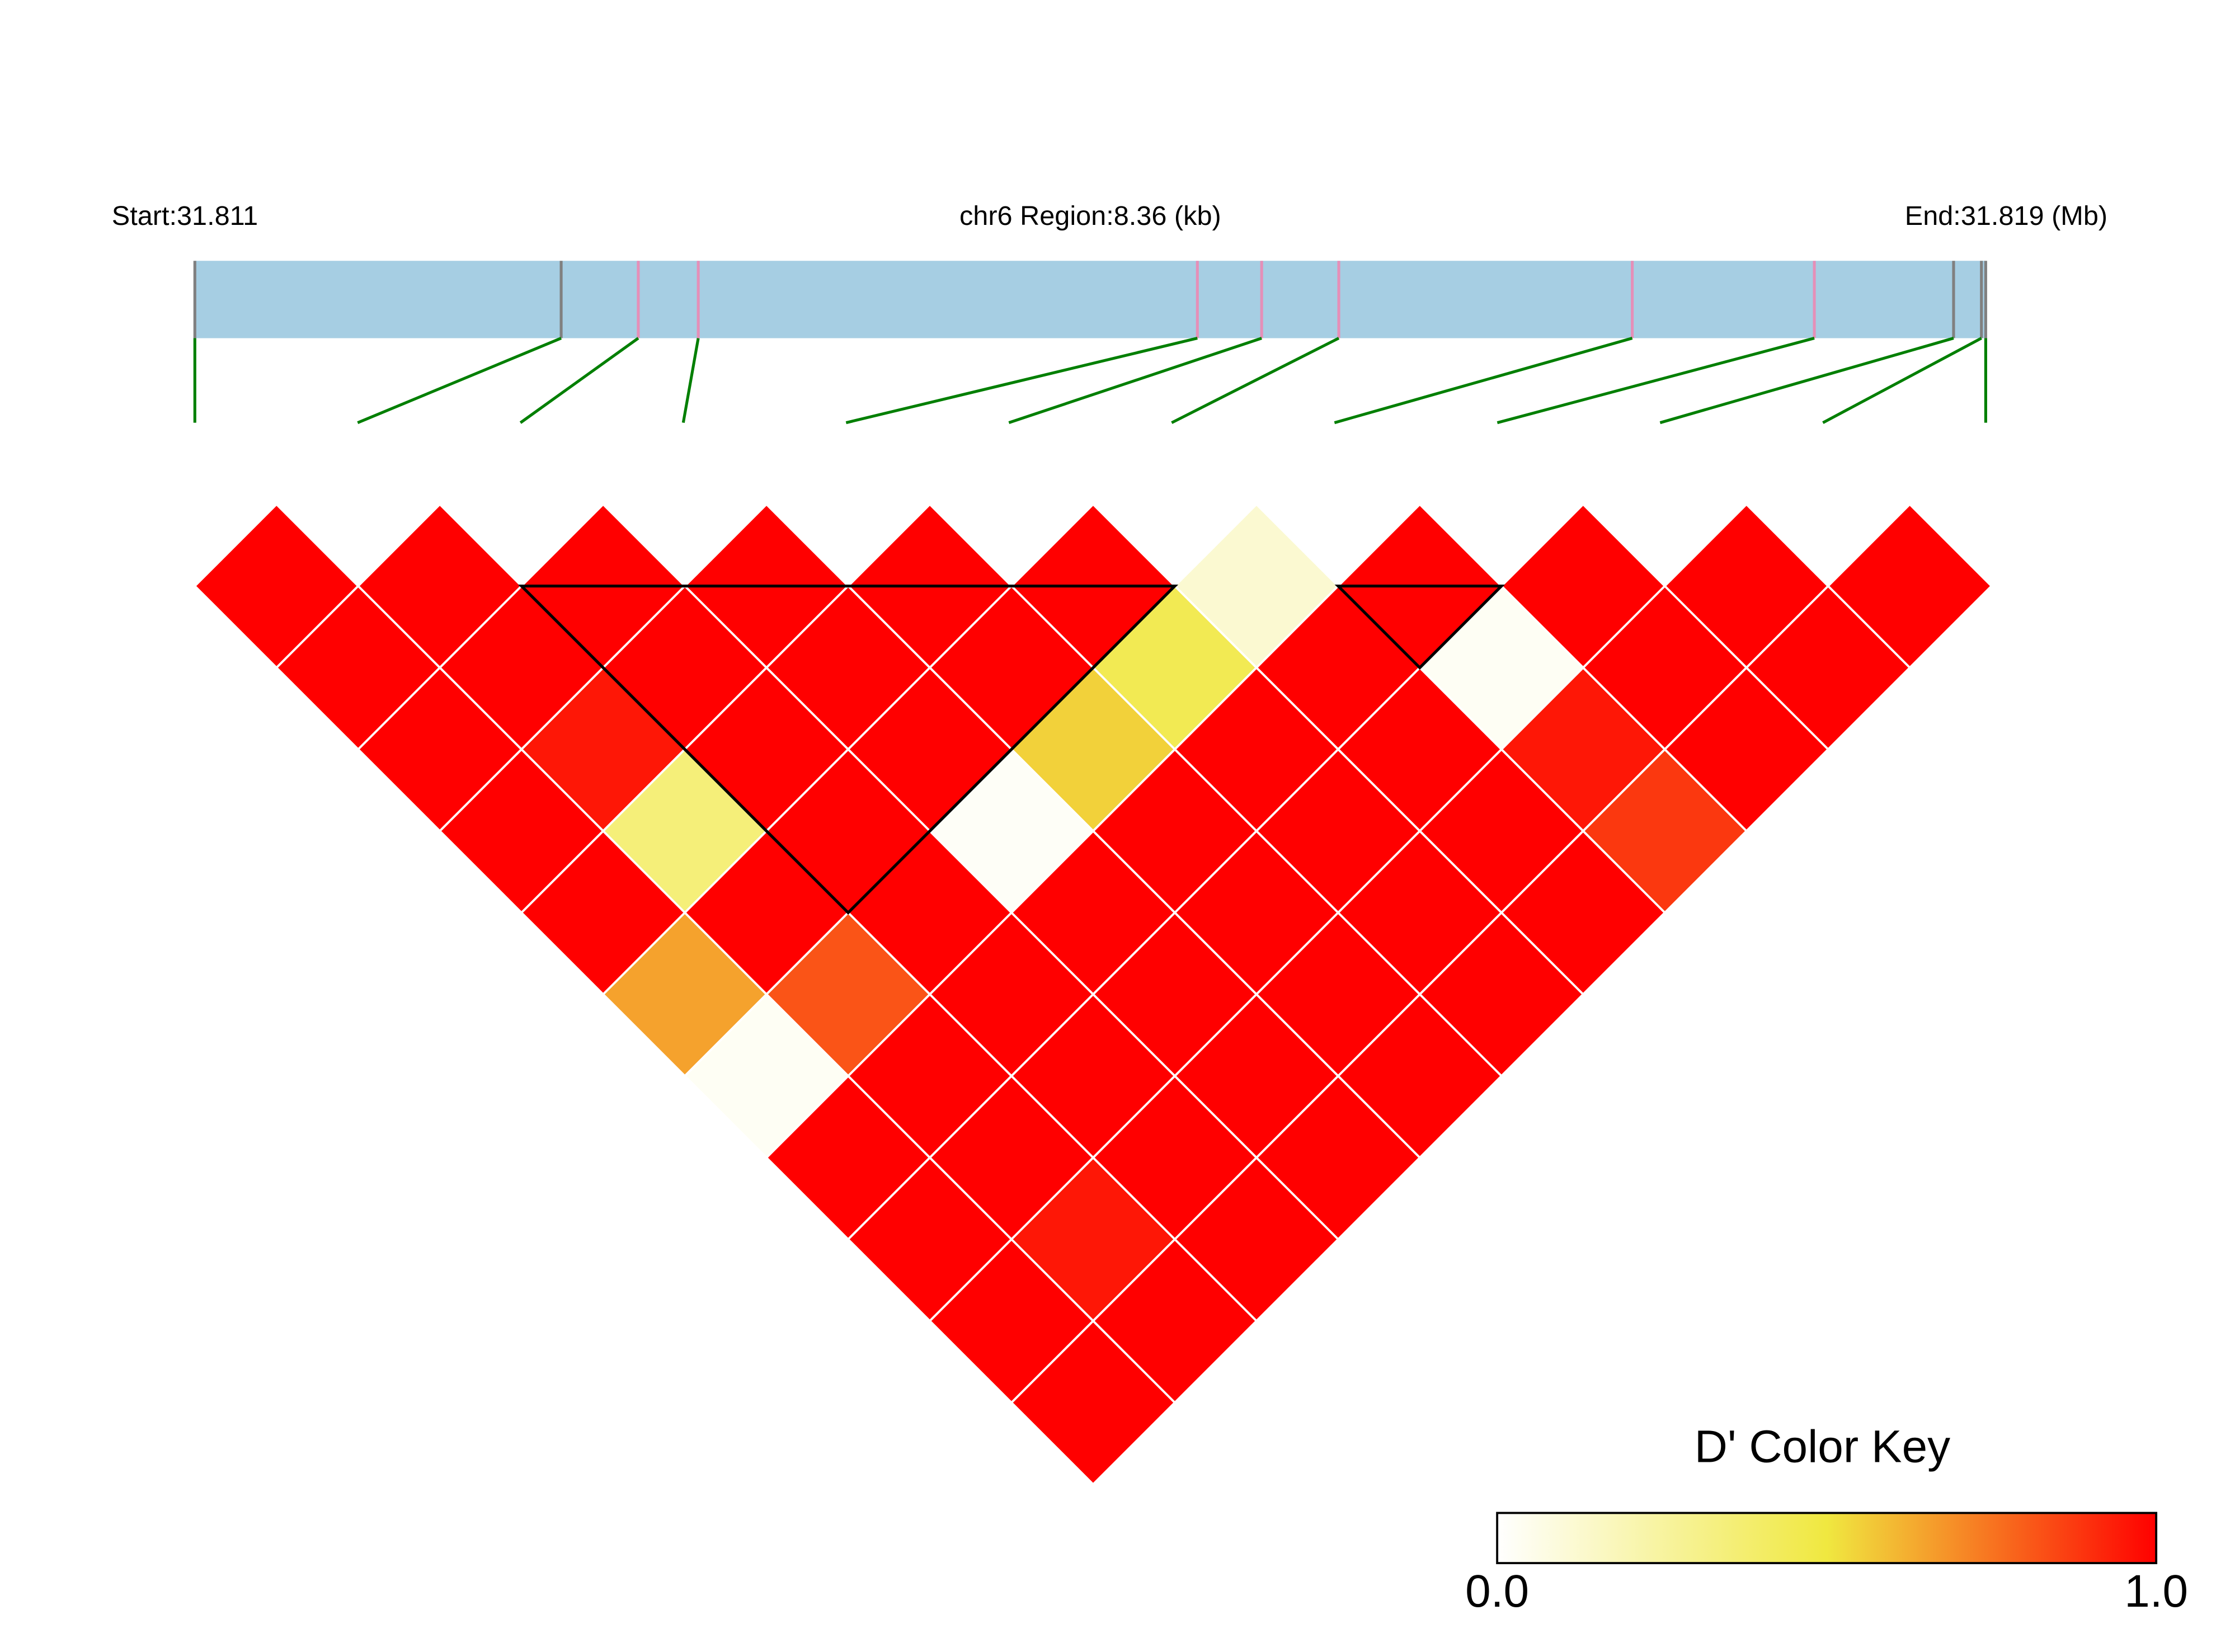  I want to click on ld-cell, so click(1093, 1402).